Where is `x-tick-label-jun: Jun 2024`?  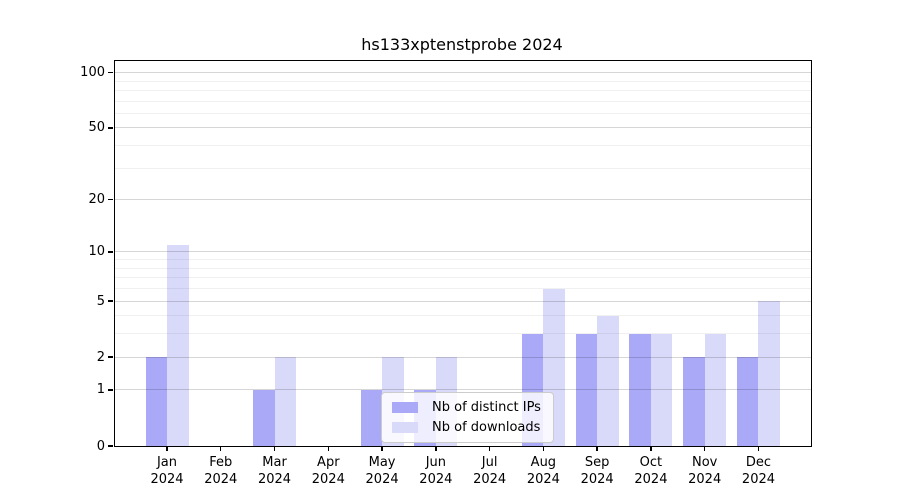
x-tick-label-jun: Jun 2024 is located at coordinates (436, 471).